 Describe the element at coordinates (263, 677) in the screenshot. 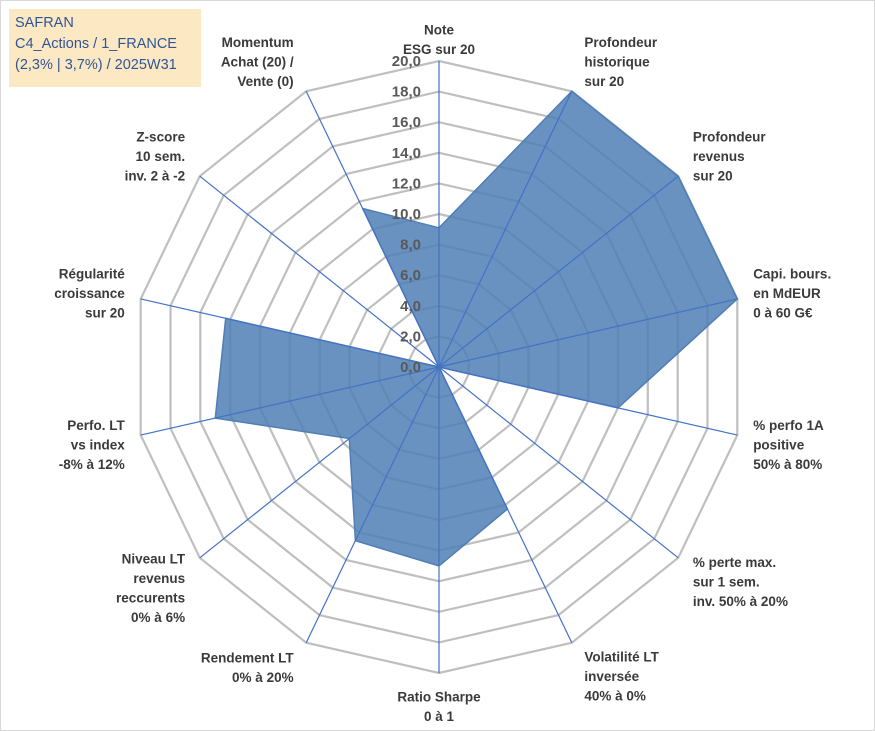

I see `axis-label-line: 0% à 20%` at that location.